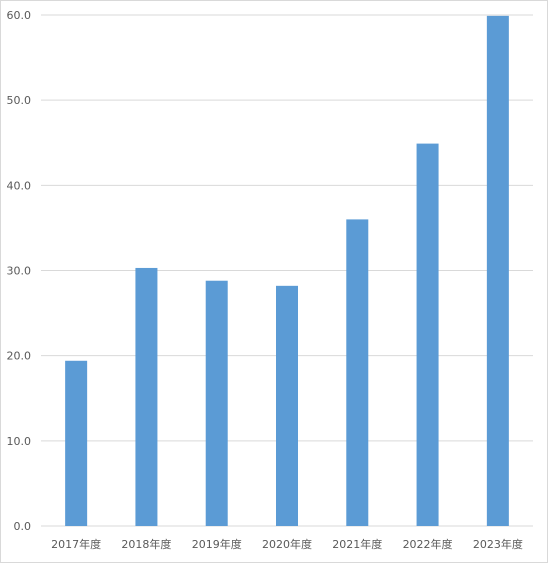  What do you see at coordinates (216, 403) in the screenshot?
I see `bar-2019年度` at bounding box center [216, 403].